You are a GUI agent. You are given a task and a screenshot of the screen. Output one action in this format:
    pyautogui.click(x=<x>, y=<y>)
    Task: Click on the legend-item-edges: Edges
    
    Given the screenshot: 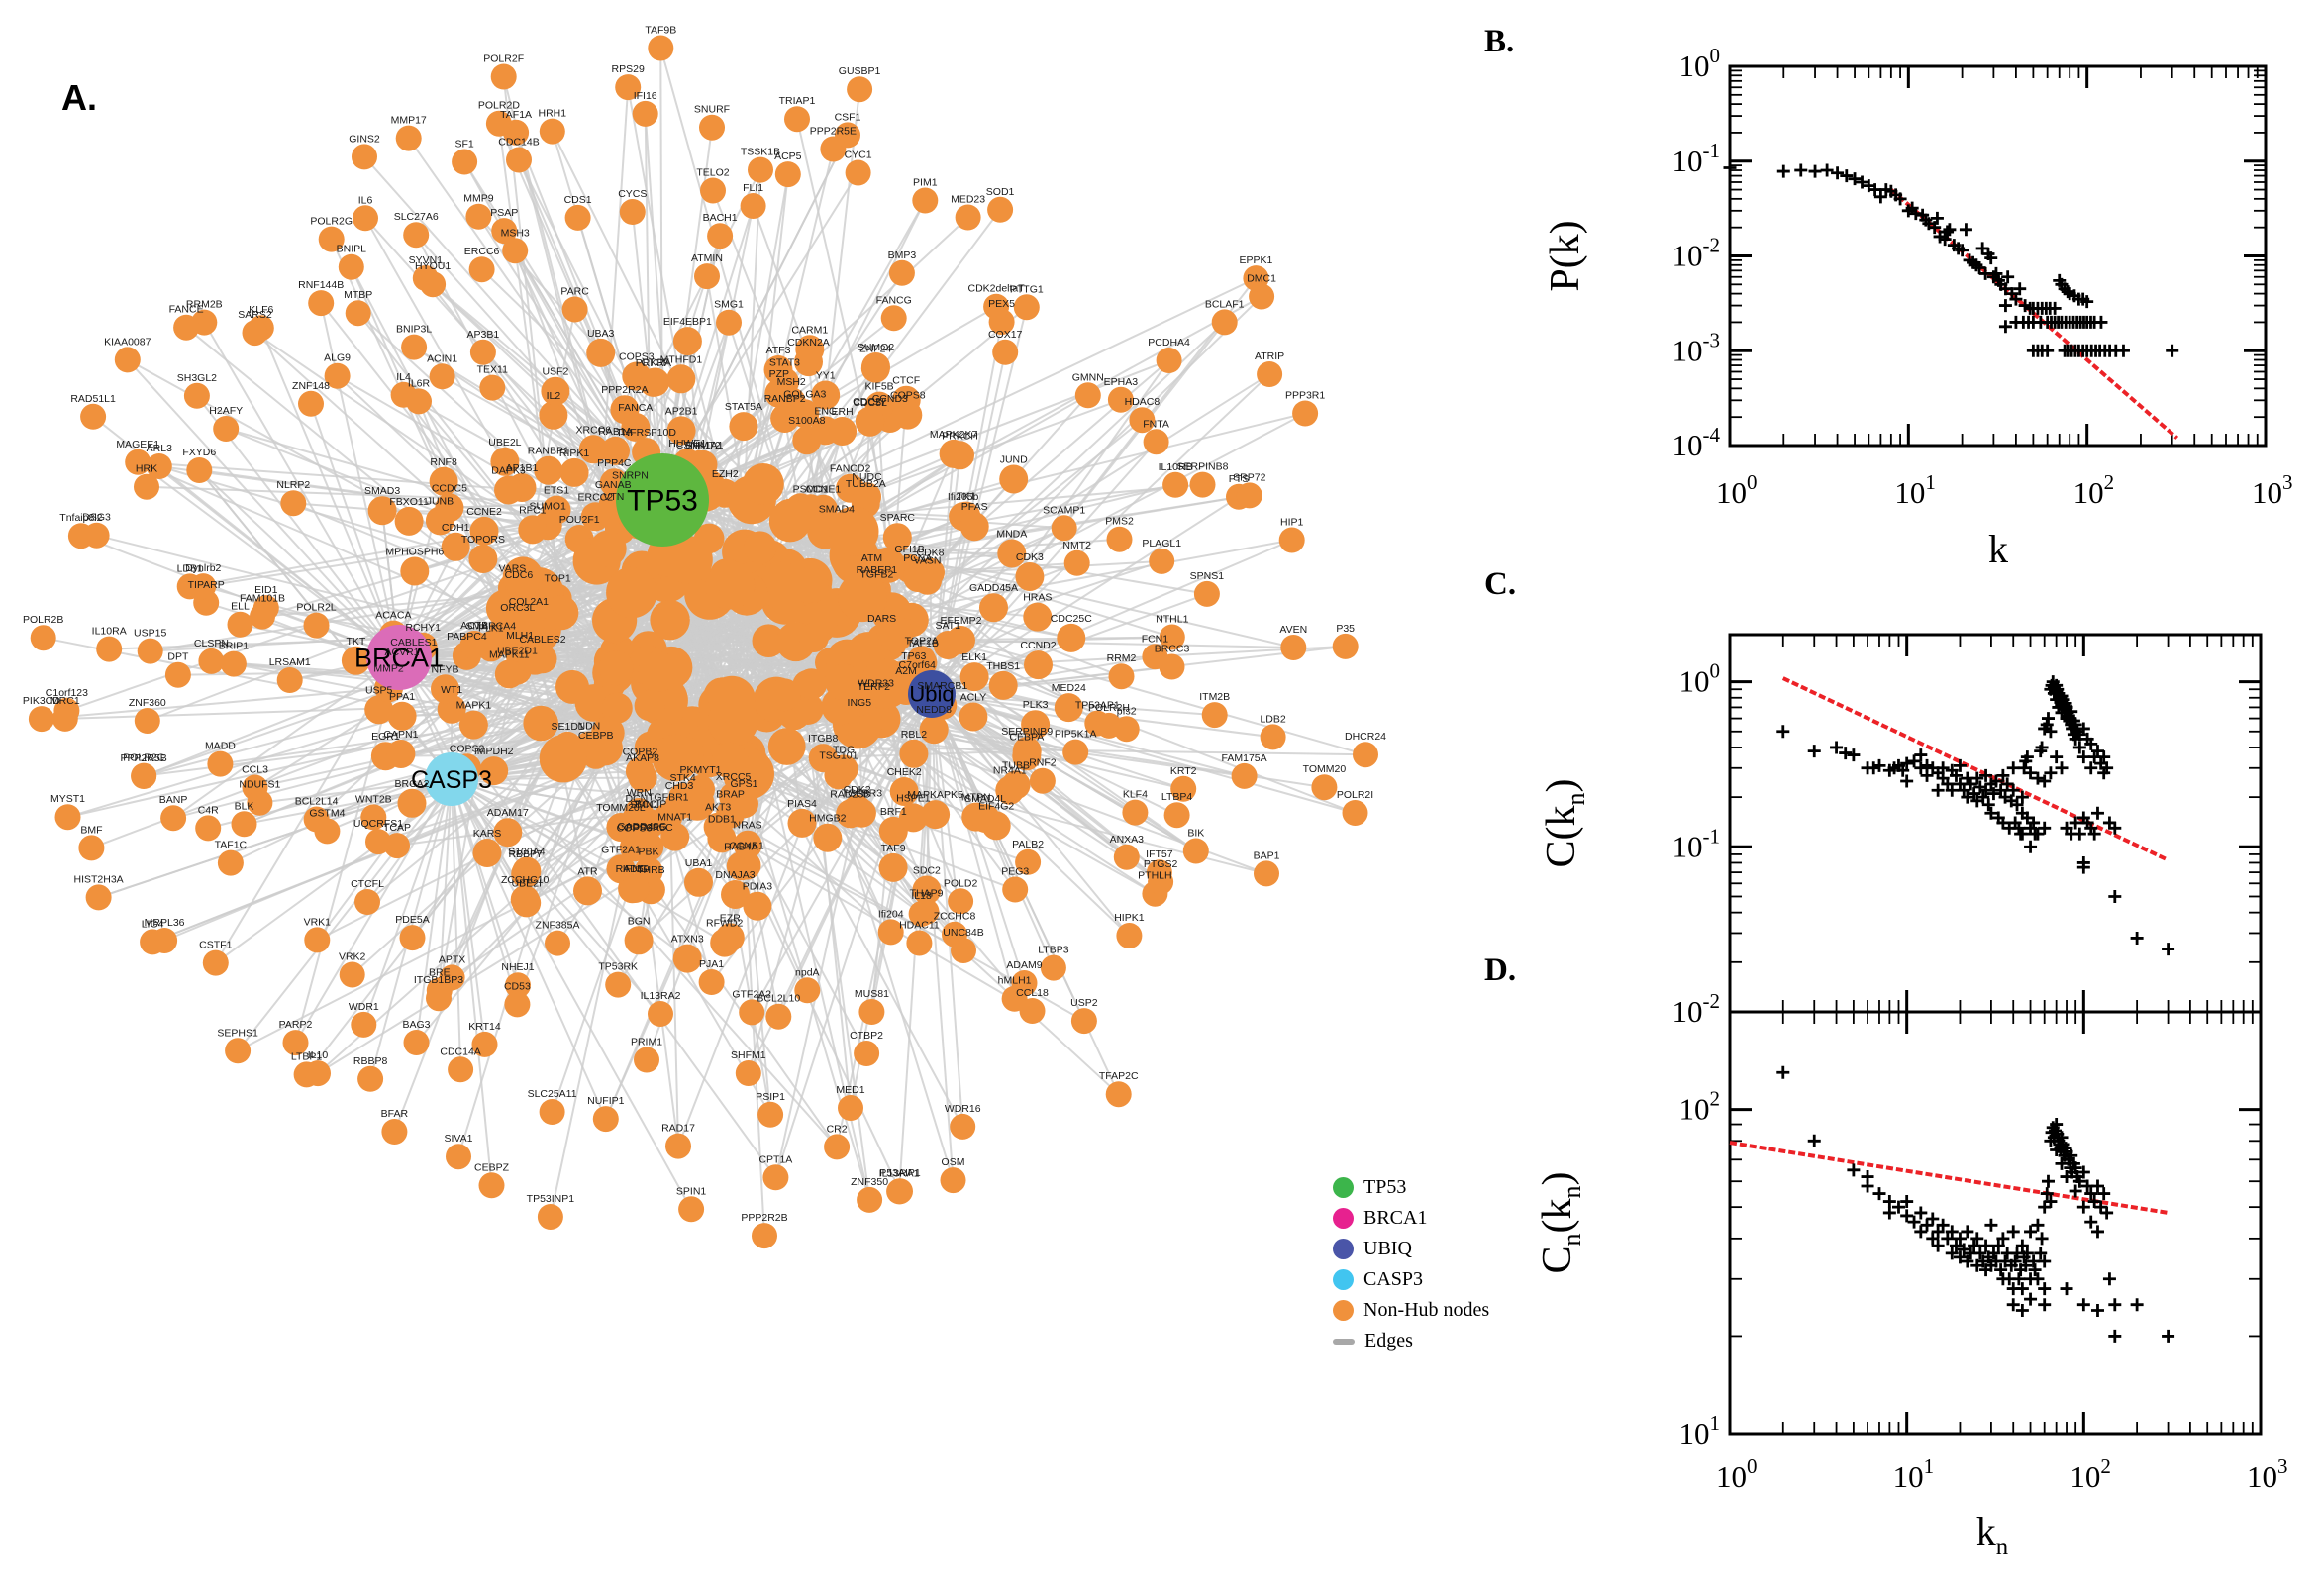 What is the action you would take?
    pyautogui.click(x=1411, y=1341)
    